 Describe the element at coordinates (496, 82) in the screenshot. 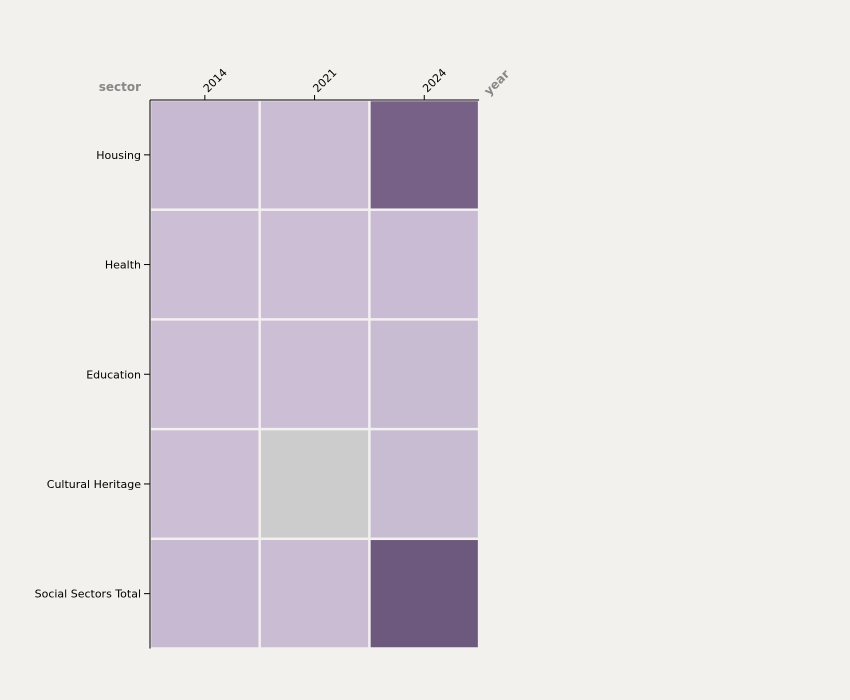

I see `x-axis-title: year` at that location.